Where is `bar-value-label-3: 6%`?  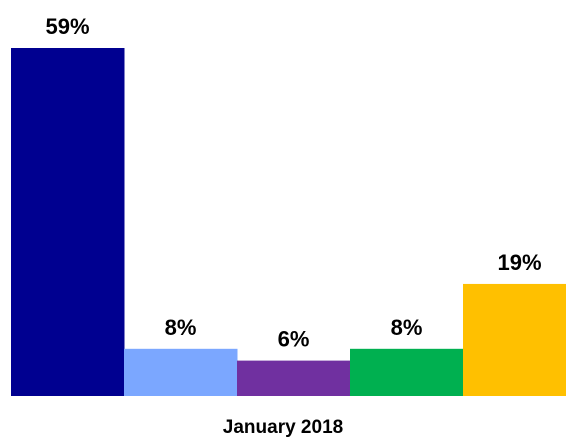 bar-value-label-3: 6% is located at coordinates (294, 339).